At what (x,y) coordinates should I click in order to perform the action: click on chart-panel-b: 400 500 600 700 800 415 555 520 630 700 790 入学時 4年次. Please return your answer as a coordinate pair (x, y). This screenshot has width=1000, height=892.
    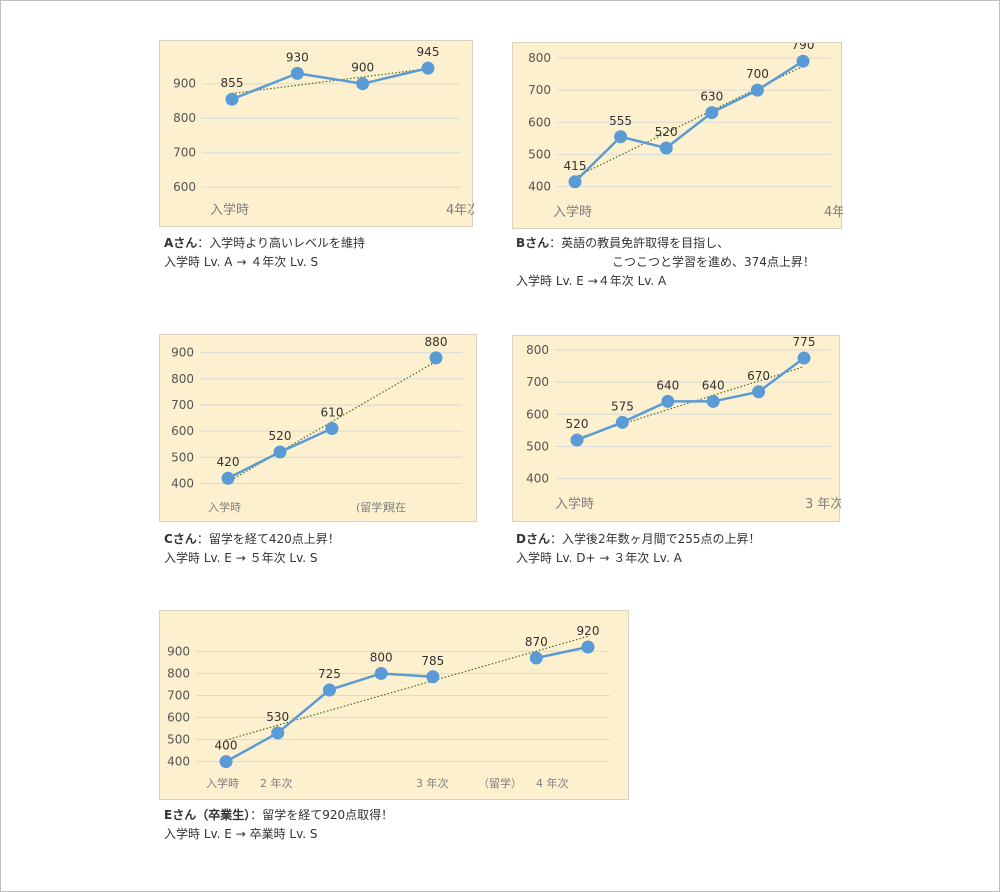
    Looking at the image, I should click on (677, 135).